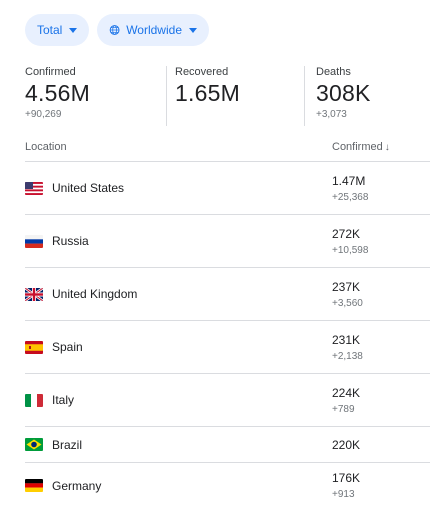 Image resolution: width=430 pixels, height=508 pixels. I want to click on globe-icon, so click(114, 30).